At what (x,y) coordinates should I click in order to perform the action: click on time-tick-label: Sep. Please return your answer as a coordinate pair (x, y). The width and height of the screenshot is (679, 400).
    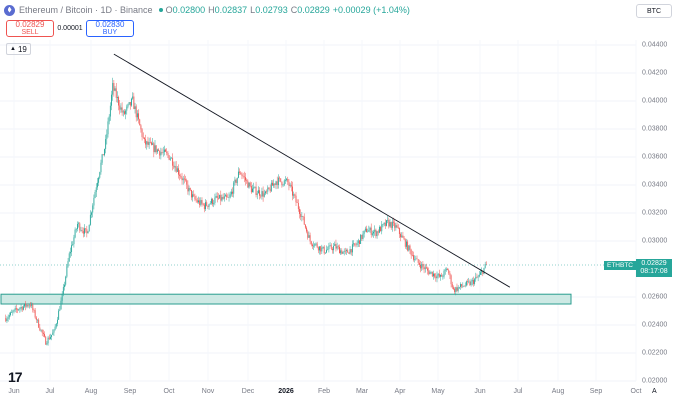
    Looking at the image, I should click on (130, 391).